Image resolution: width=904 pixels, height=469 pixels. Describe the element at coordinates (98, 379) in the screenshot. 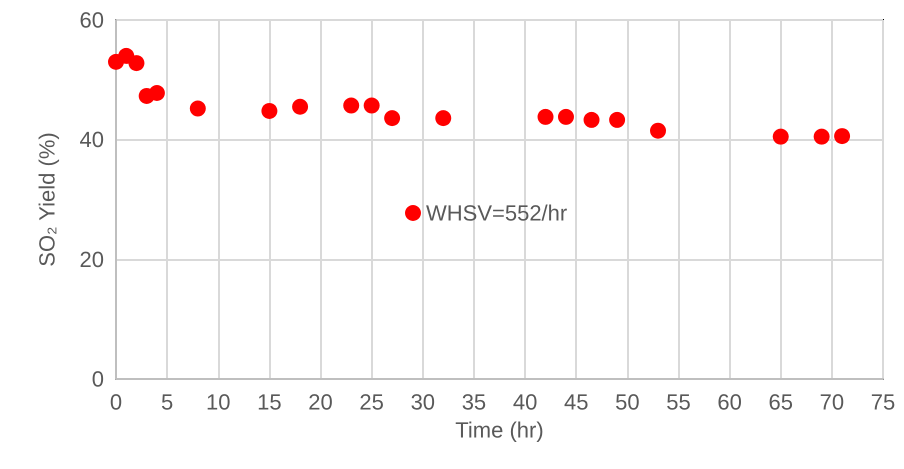

I see `y-tick-label: 0` at that location.